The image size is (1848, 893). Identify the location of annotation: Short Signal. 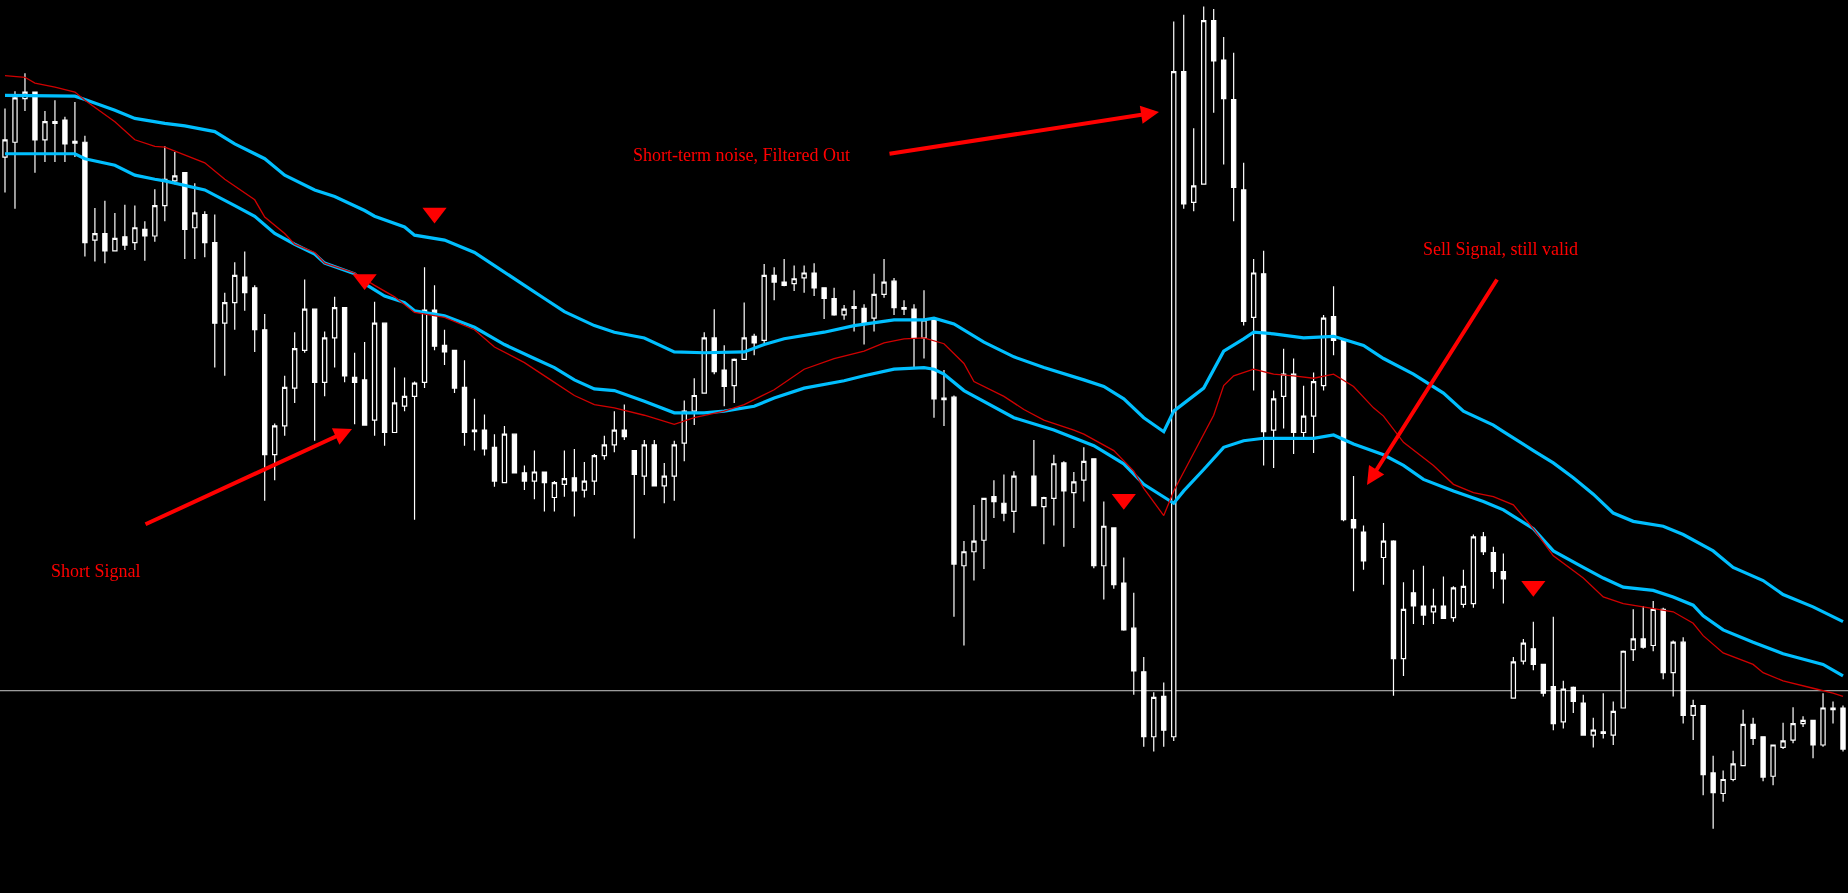
(96, 571).